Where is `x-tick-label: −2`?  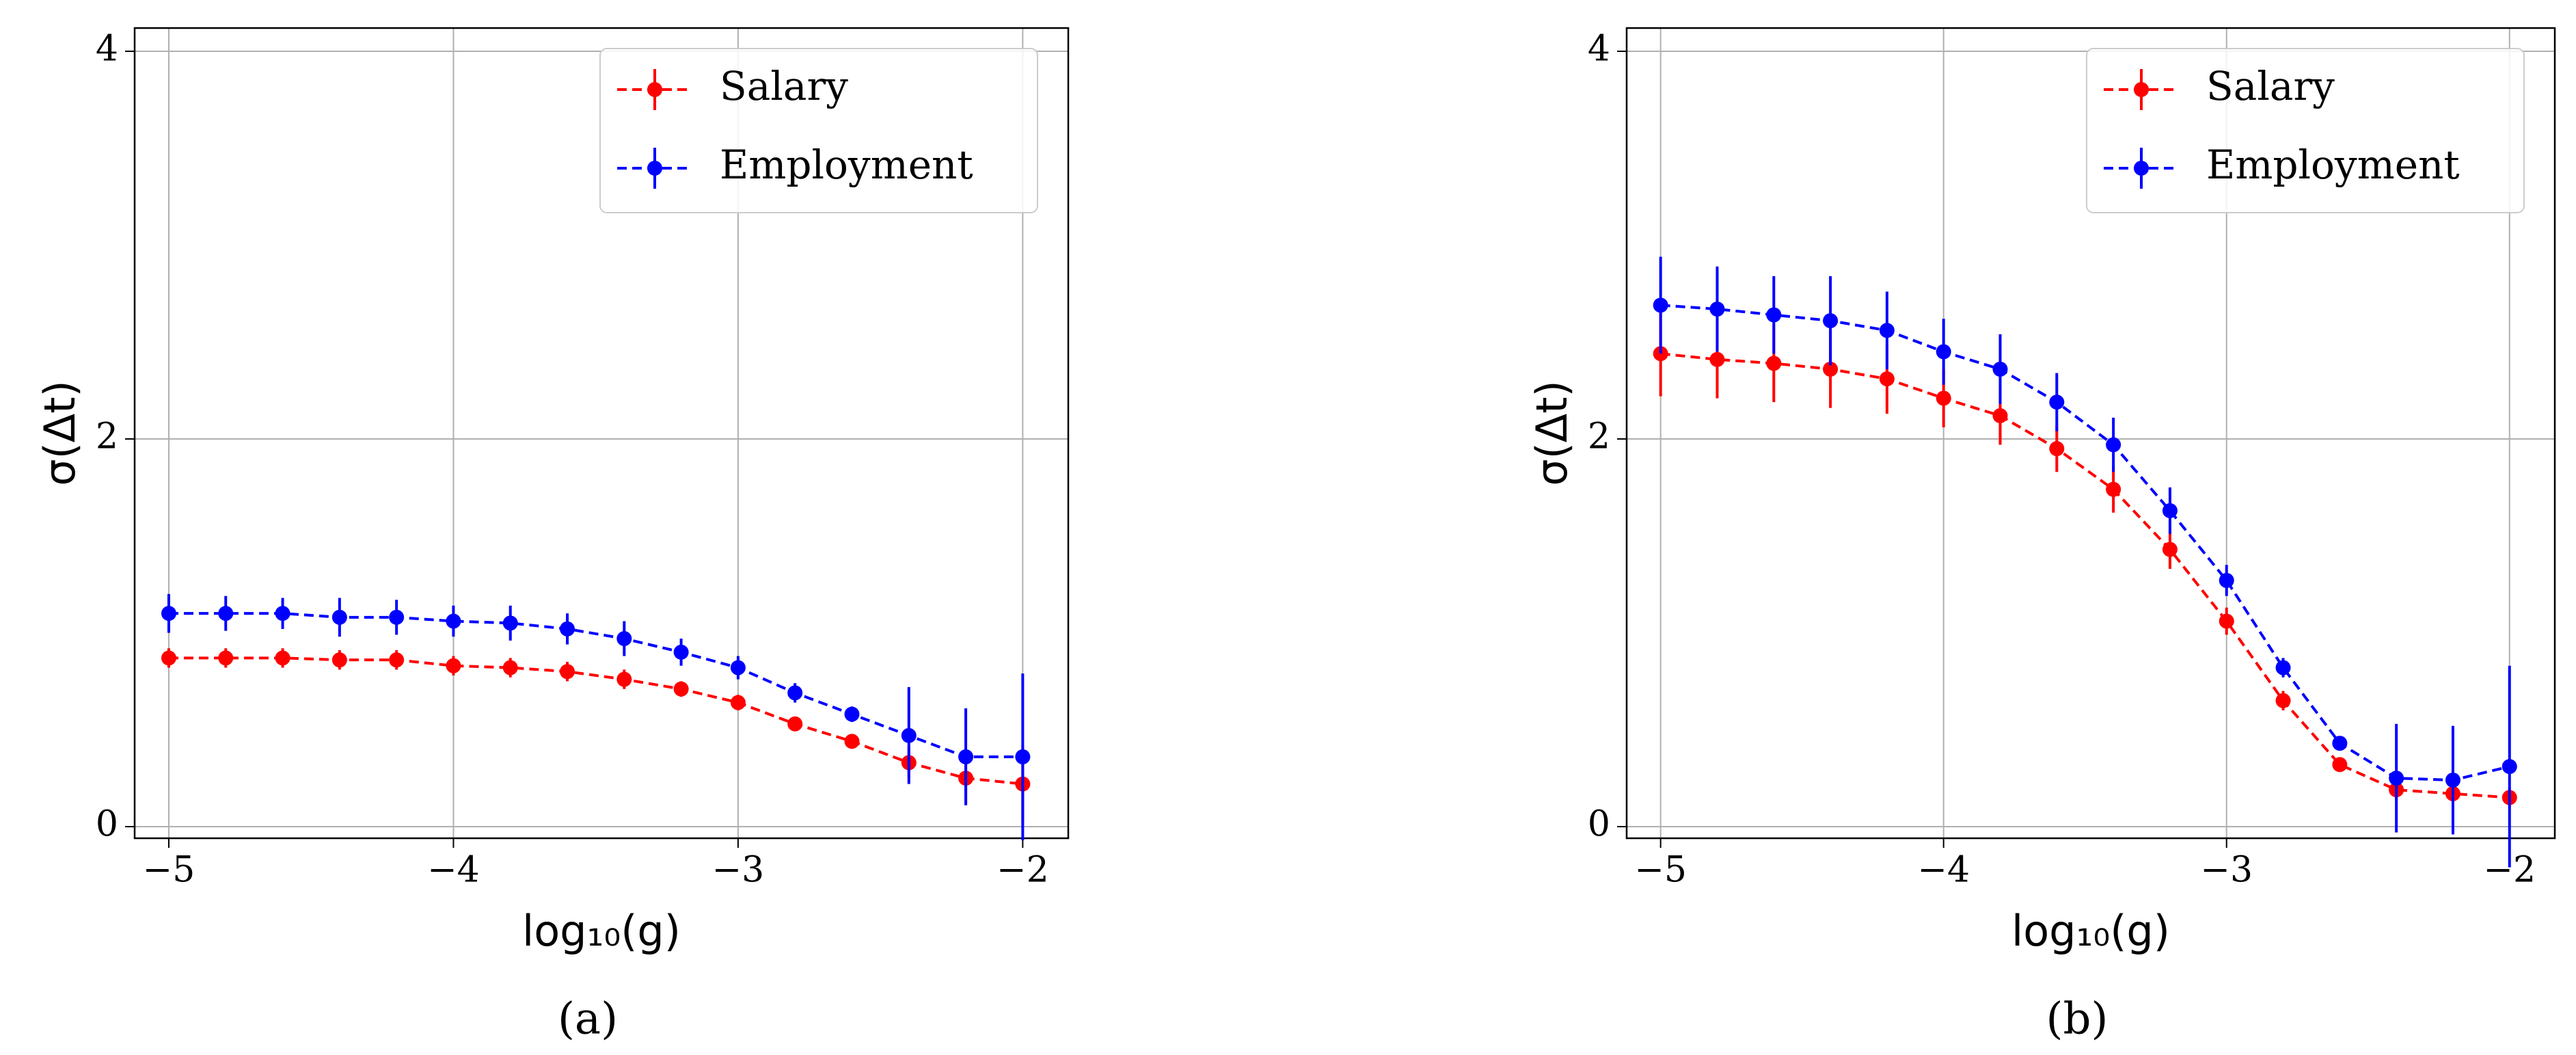
x-tick-label: −2 is located at coordinates (1022, 870).